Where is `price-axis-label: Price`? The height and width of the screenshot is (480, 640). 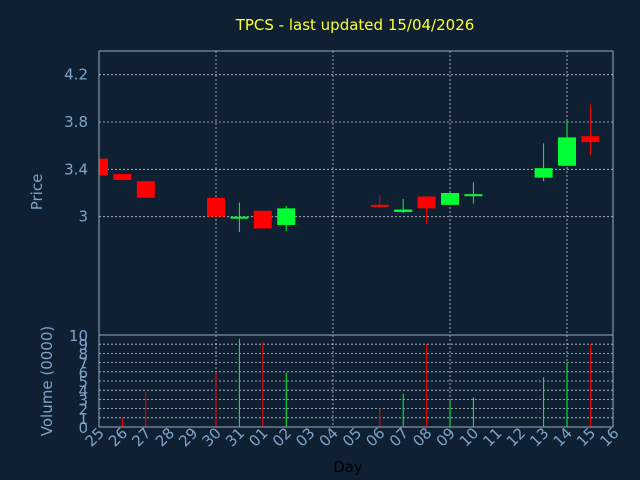
price-axis-label: Price is located at coordinates (37, 192).